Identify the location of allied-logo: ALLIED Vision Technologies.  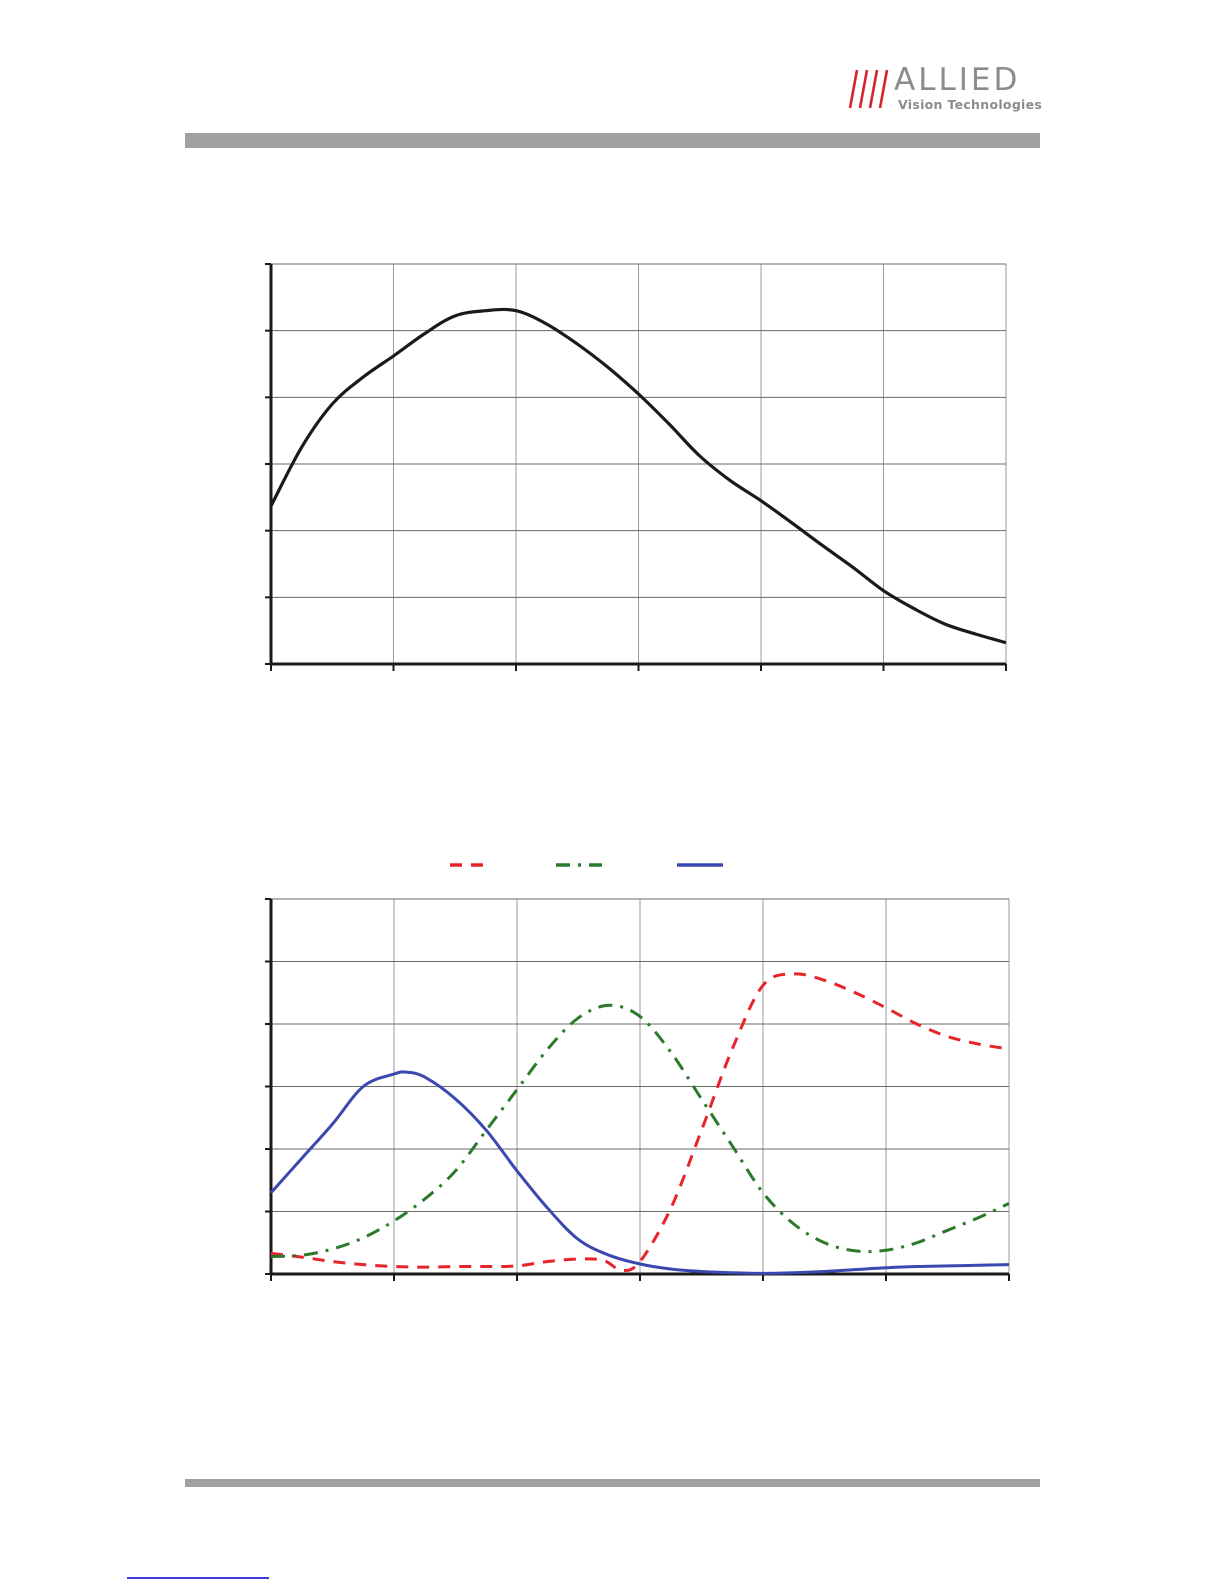
(945, 90).